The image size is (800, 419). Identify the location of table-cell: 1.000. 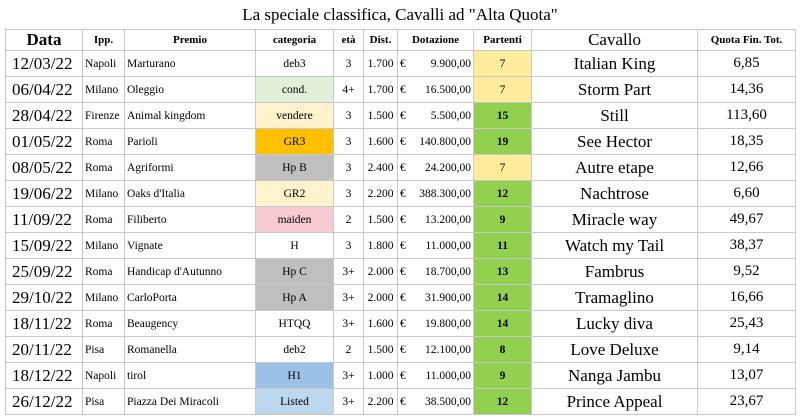
(380, 375).